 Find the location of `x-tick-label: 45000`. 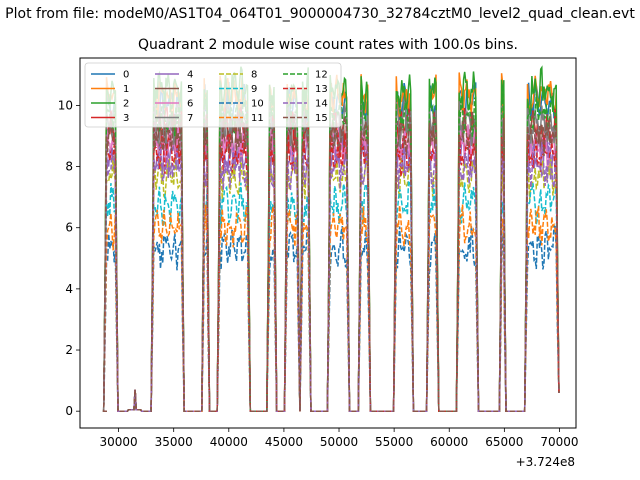

x-tick-label: 45000 is located at coordinates (284, 442).